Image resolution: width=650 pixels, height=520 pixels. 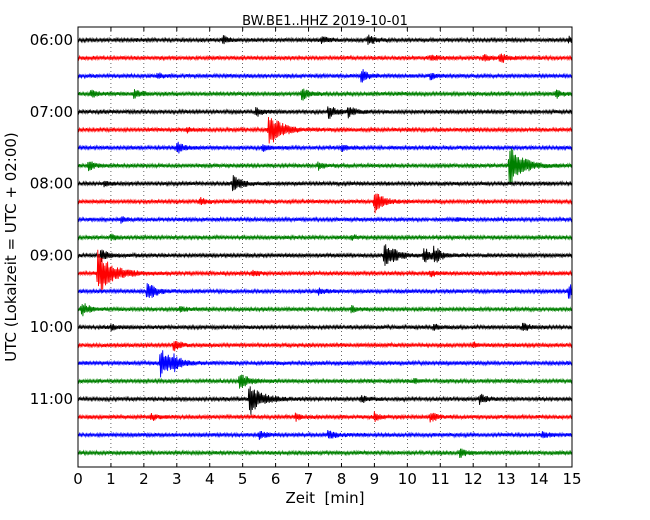 I want to click on x-tick-label: 14, so click(x=539, y=479).